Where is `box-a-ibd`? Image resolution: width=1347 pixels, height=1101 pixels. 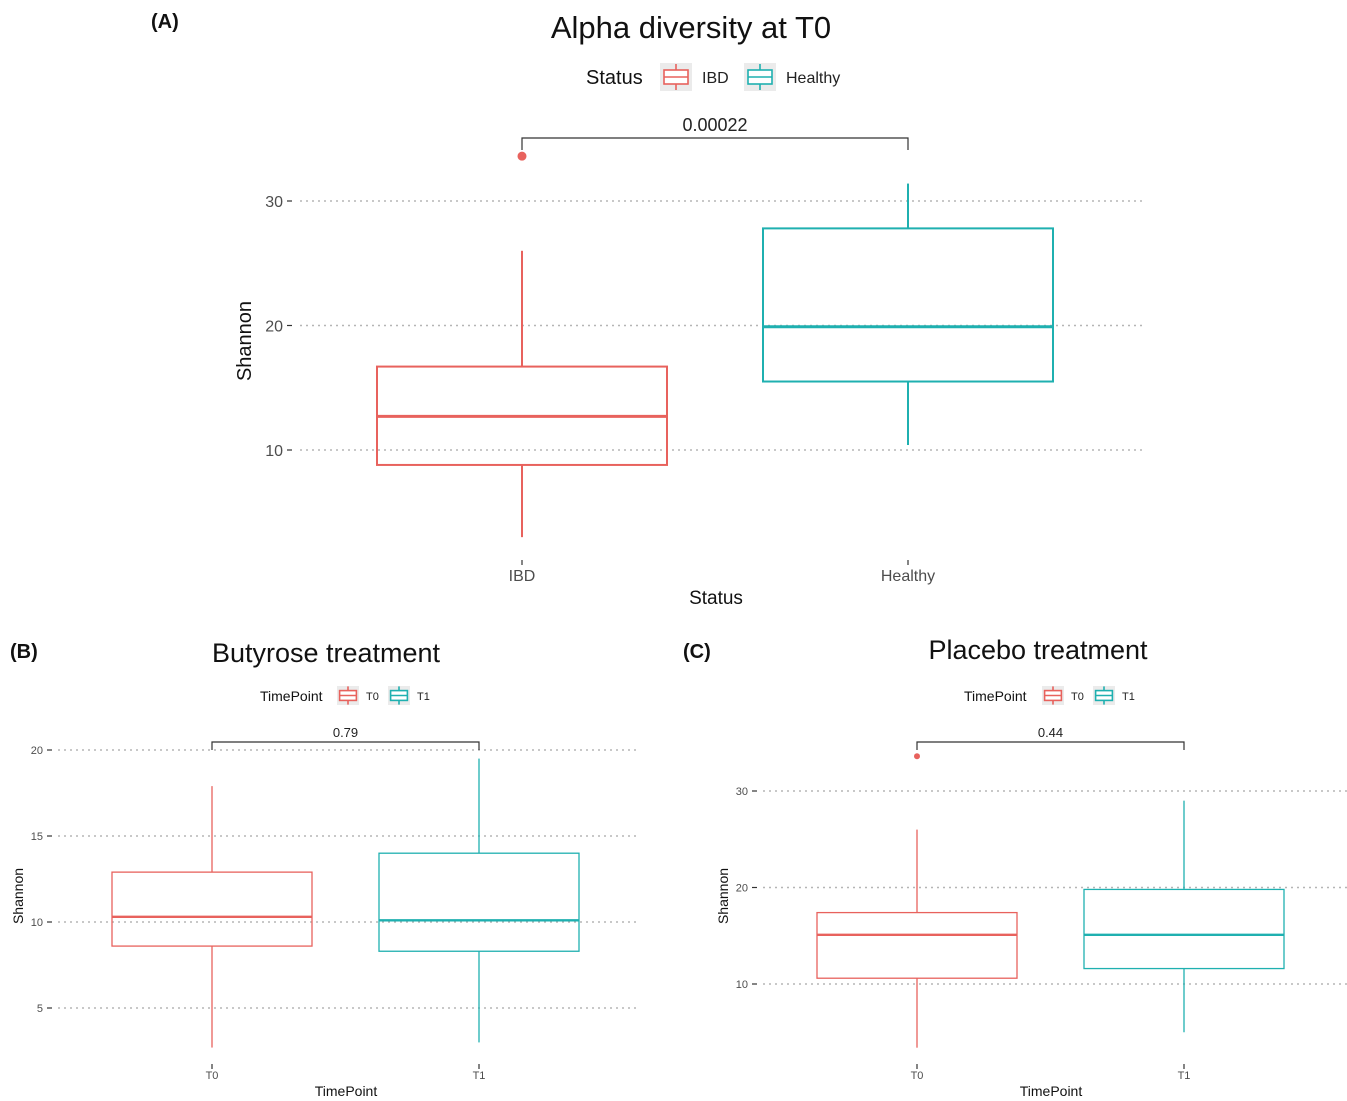
box-a-ibd is located at coordinates (522, 344).